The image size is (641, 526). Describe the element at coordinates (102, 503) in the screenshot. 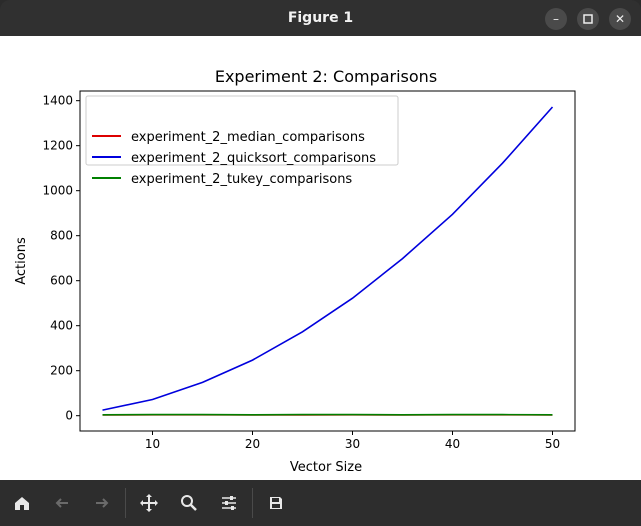

I see `forward-arrow-icon` at that location.